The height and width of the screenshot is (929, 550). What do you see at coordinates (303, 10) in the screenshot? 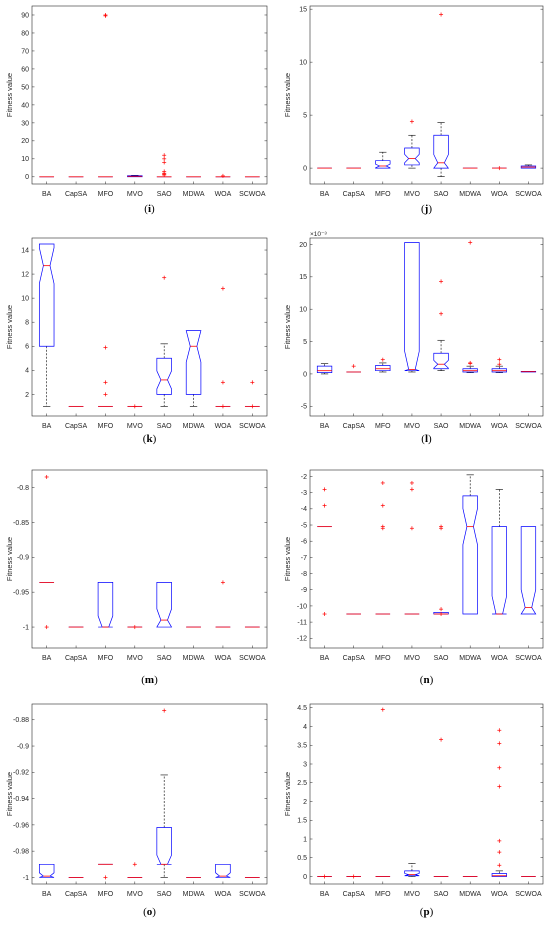
I see `y-tick-label: 15` at bounding box center [303, 10].